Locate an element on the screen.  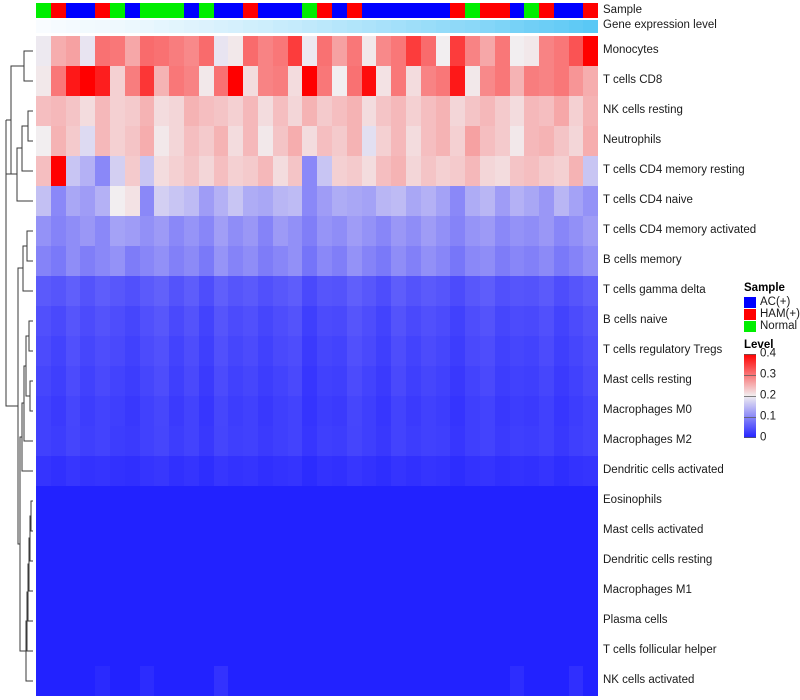
row-label: Mast cells activated is located at coordinates (653, 530).